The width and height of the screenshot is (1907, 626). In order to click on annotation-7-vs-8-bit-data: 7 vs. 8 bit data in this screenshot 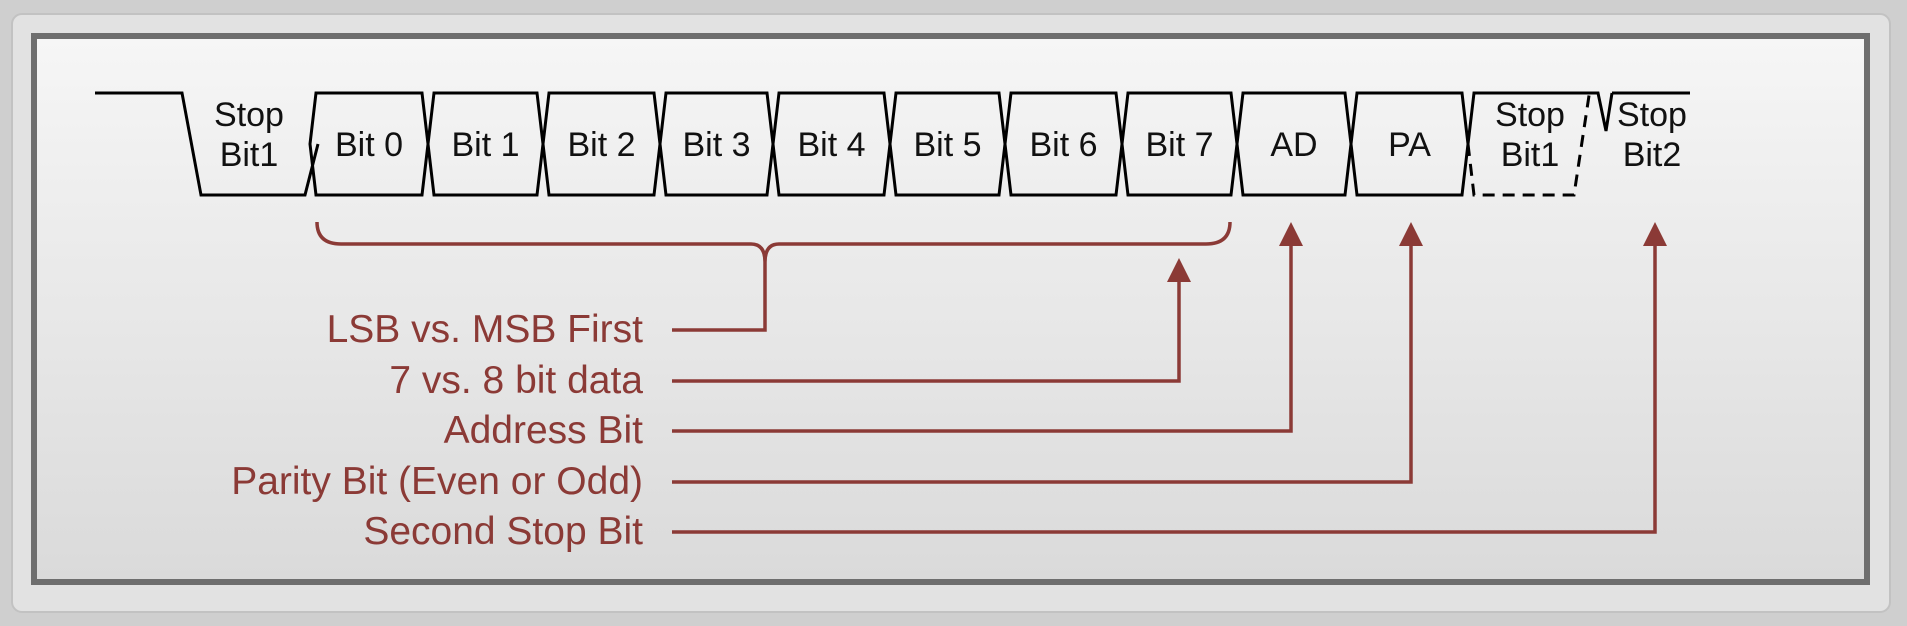, I will do `click(516, 380)`.